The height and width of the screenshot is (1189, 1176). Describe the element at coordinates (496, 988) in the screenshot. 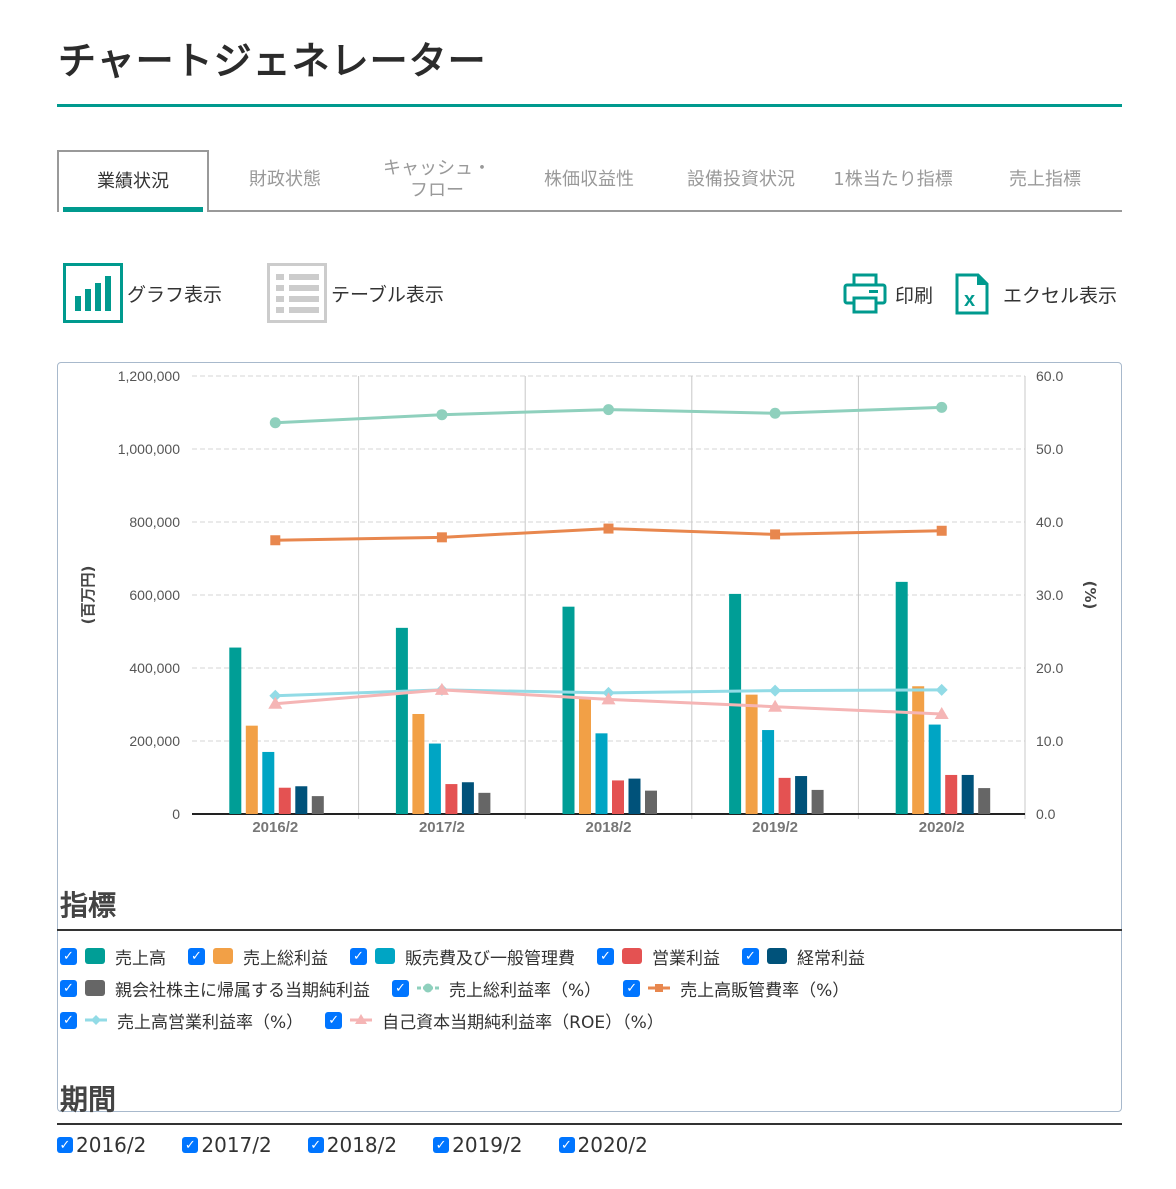

I see `indicator-toggle: ✓ 売上総利益率（%）` at that location.